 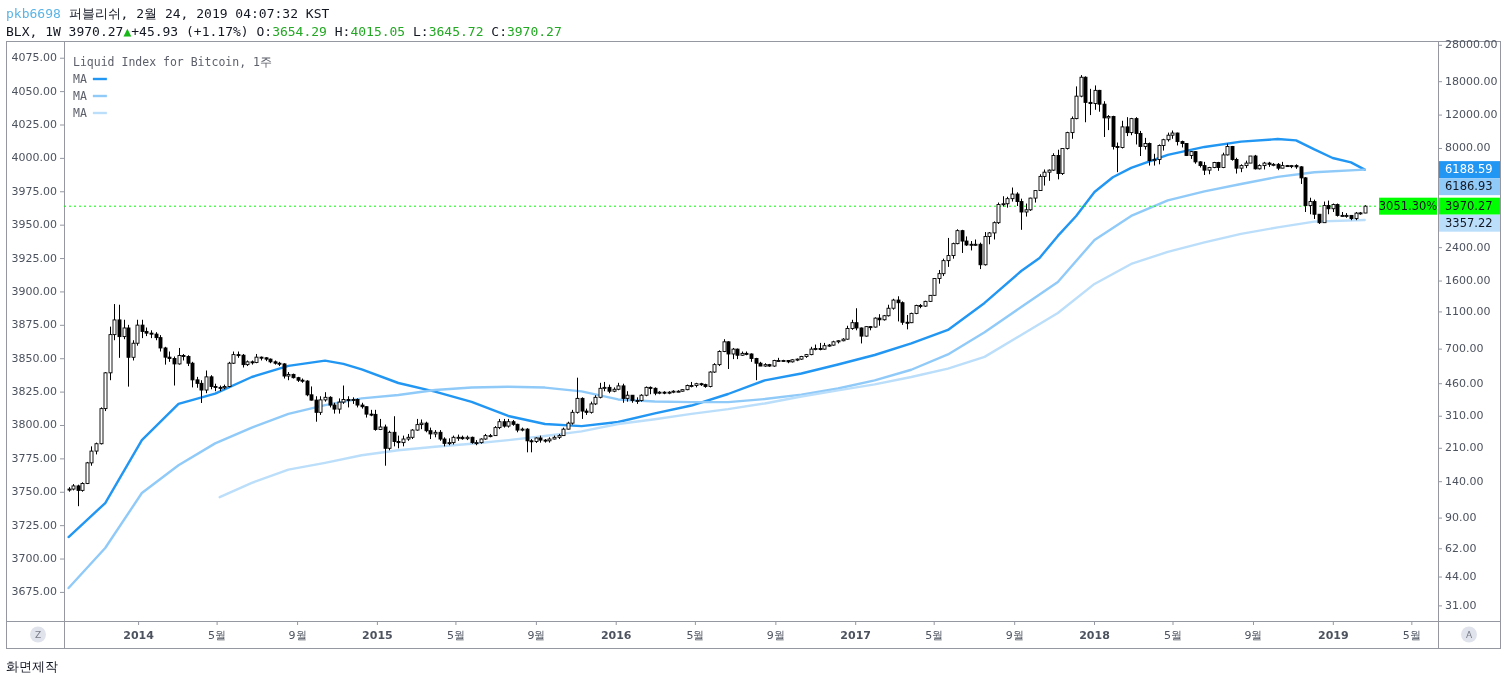 What do you see at coordinates (1471, 45) in the screenshot?
I see `y-tick-label: 28000.00` at bounding box center [1471, 45].